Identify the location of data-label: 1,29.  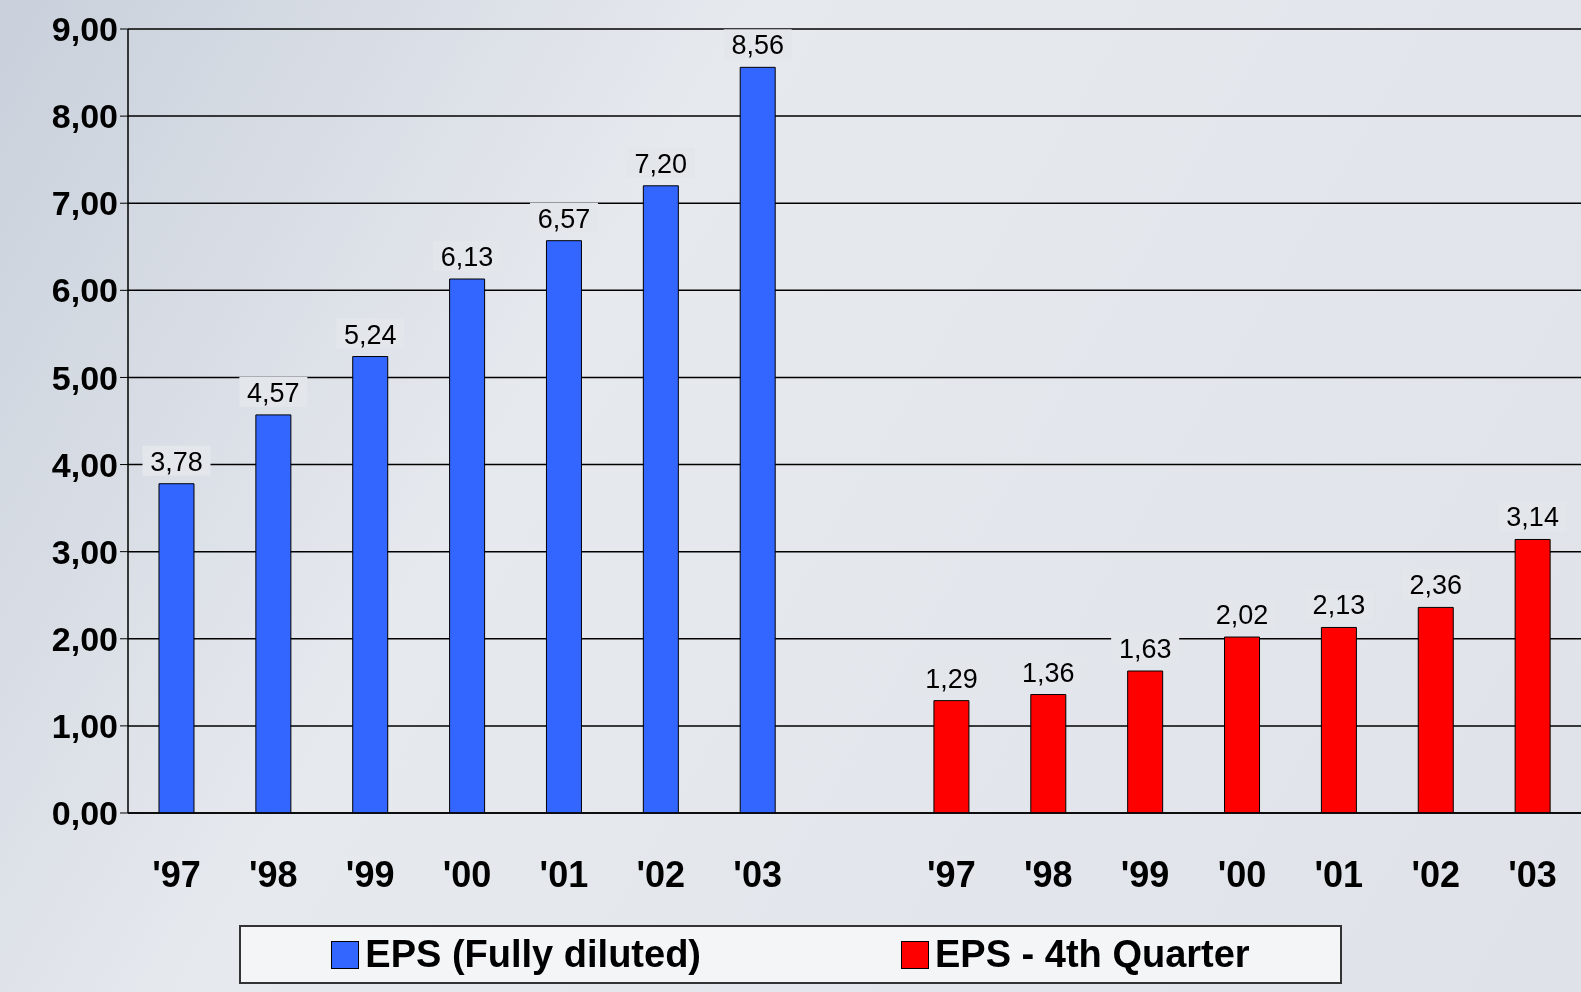
(951, 678).